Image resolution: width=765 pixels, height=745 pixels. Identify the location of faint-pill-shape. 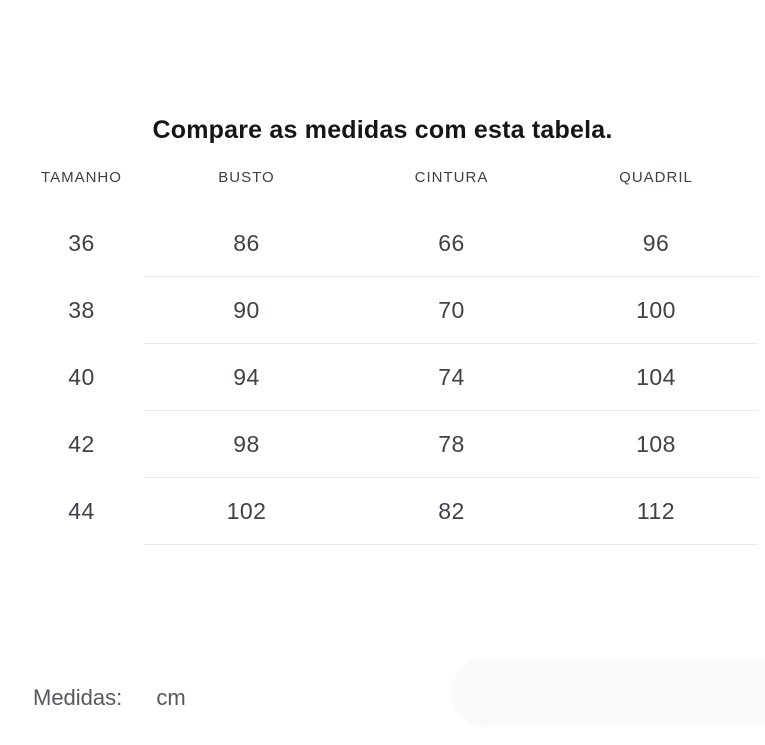
(608, 692).